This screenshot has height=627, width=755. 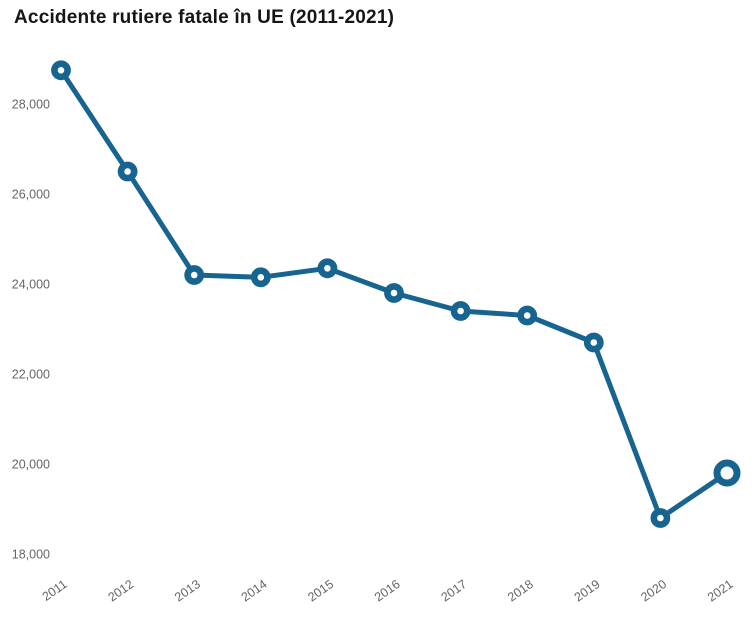 I want to click on data-point-2013, so click(x=194, y=275).